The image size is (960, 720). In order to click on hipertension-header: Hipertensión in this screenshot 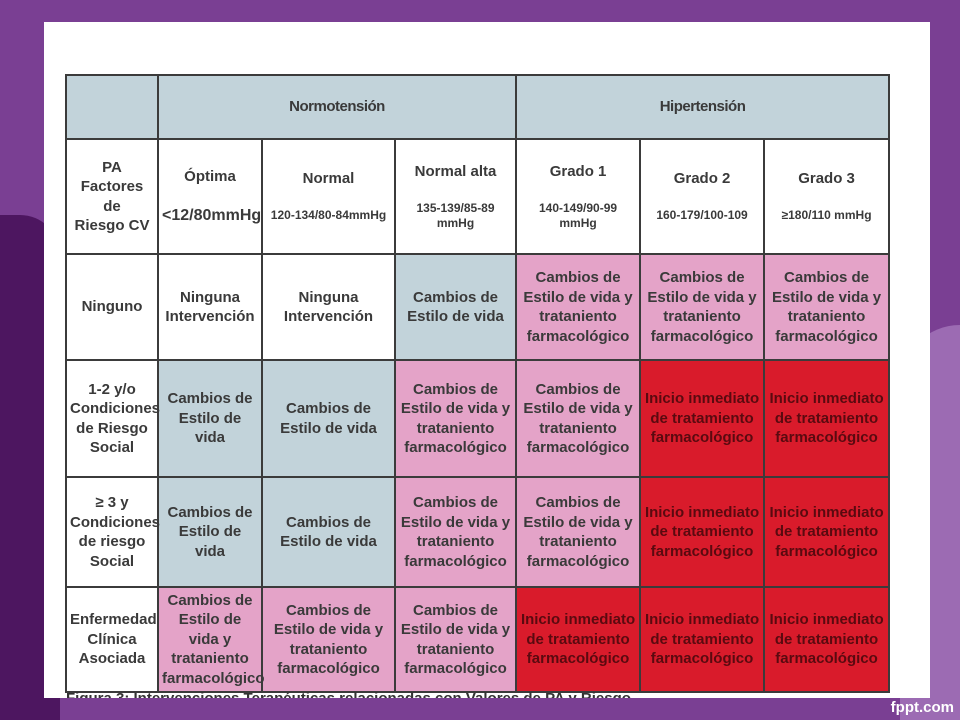, I will do `click(703, 107)`.